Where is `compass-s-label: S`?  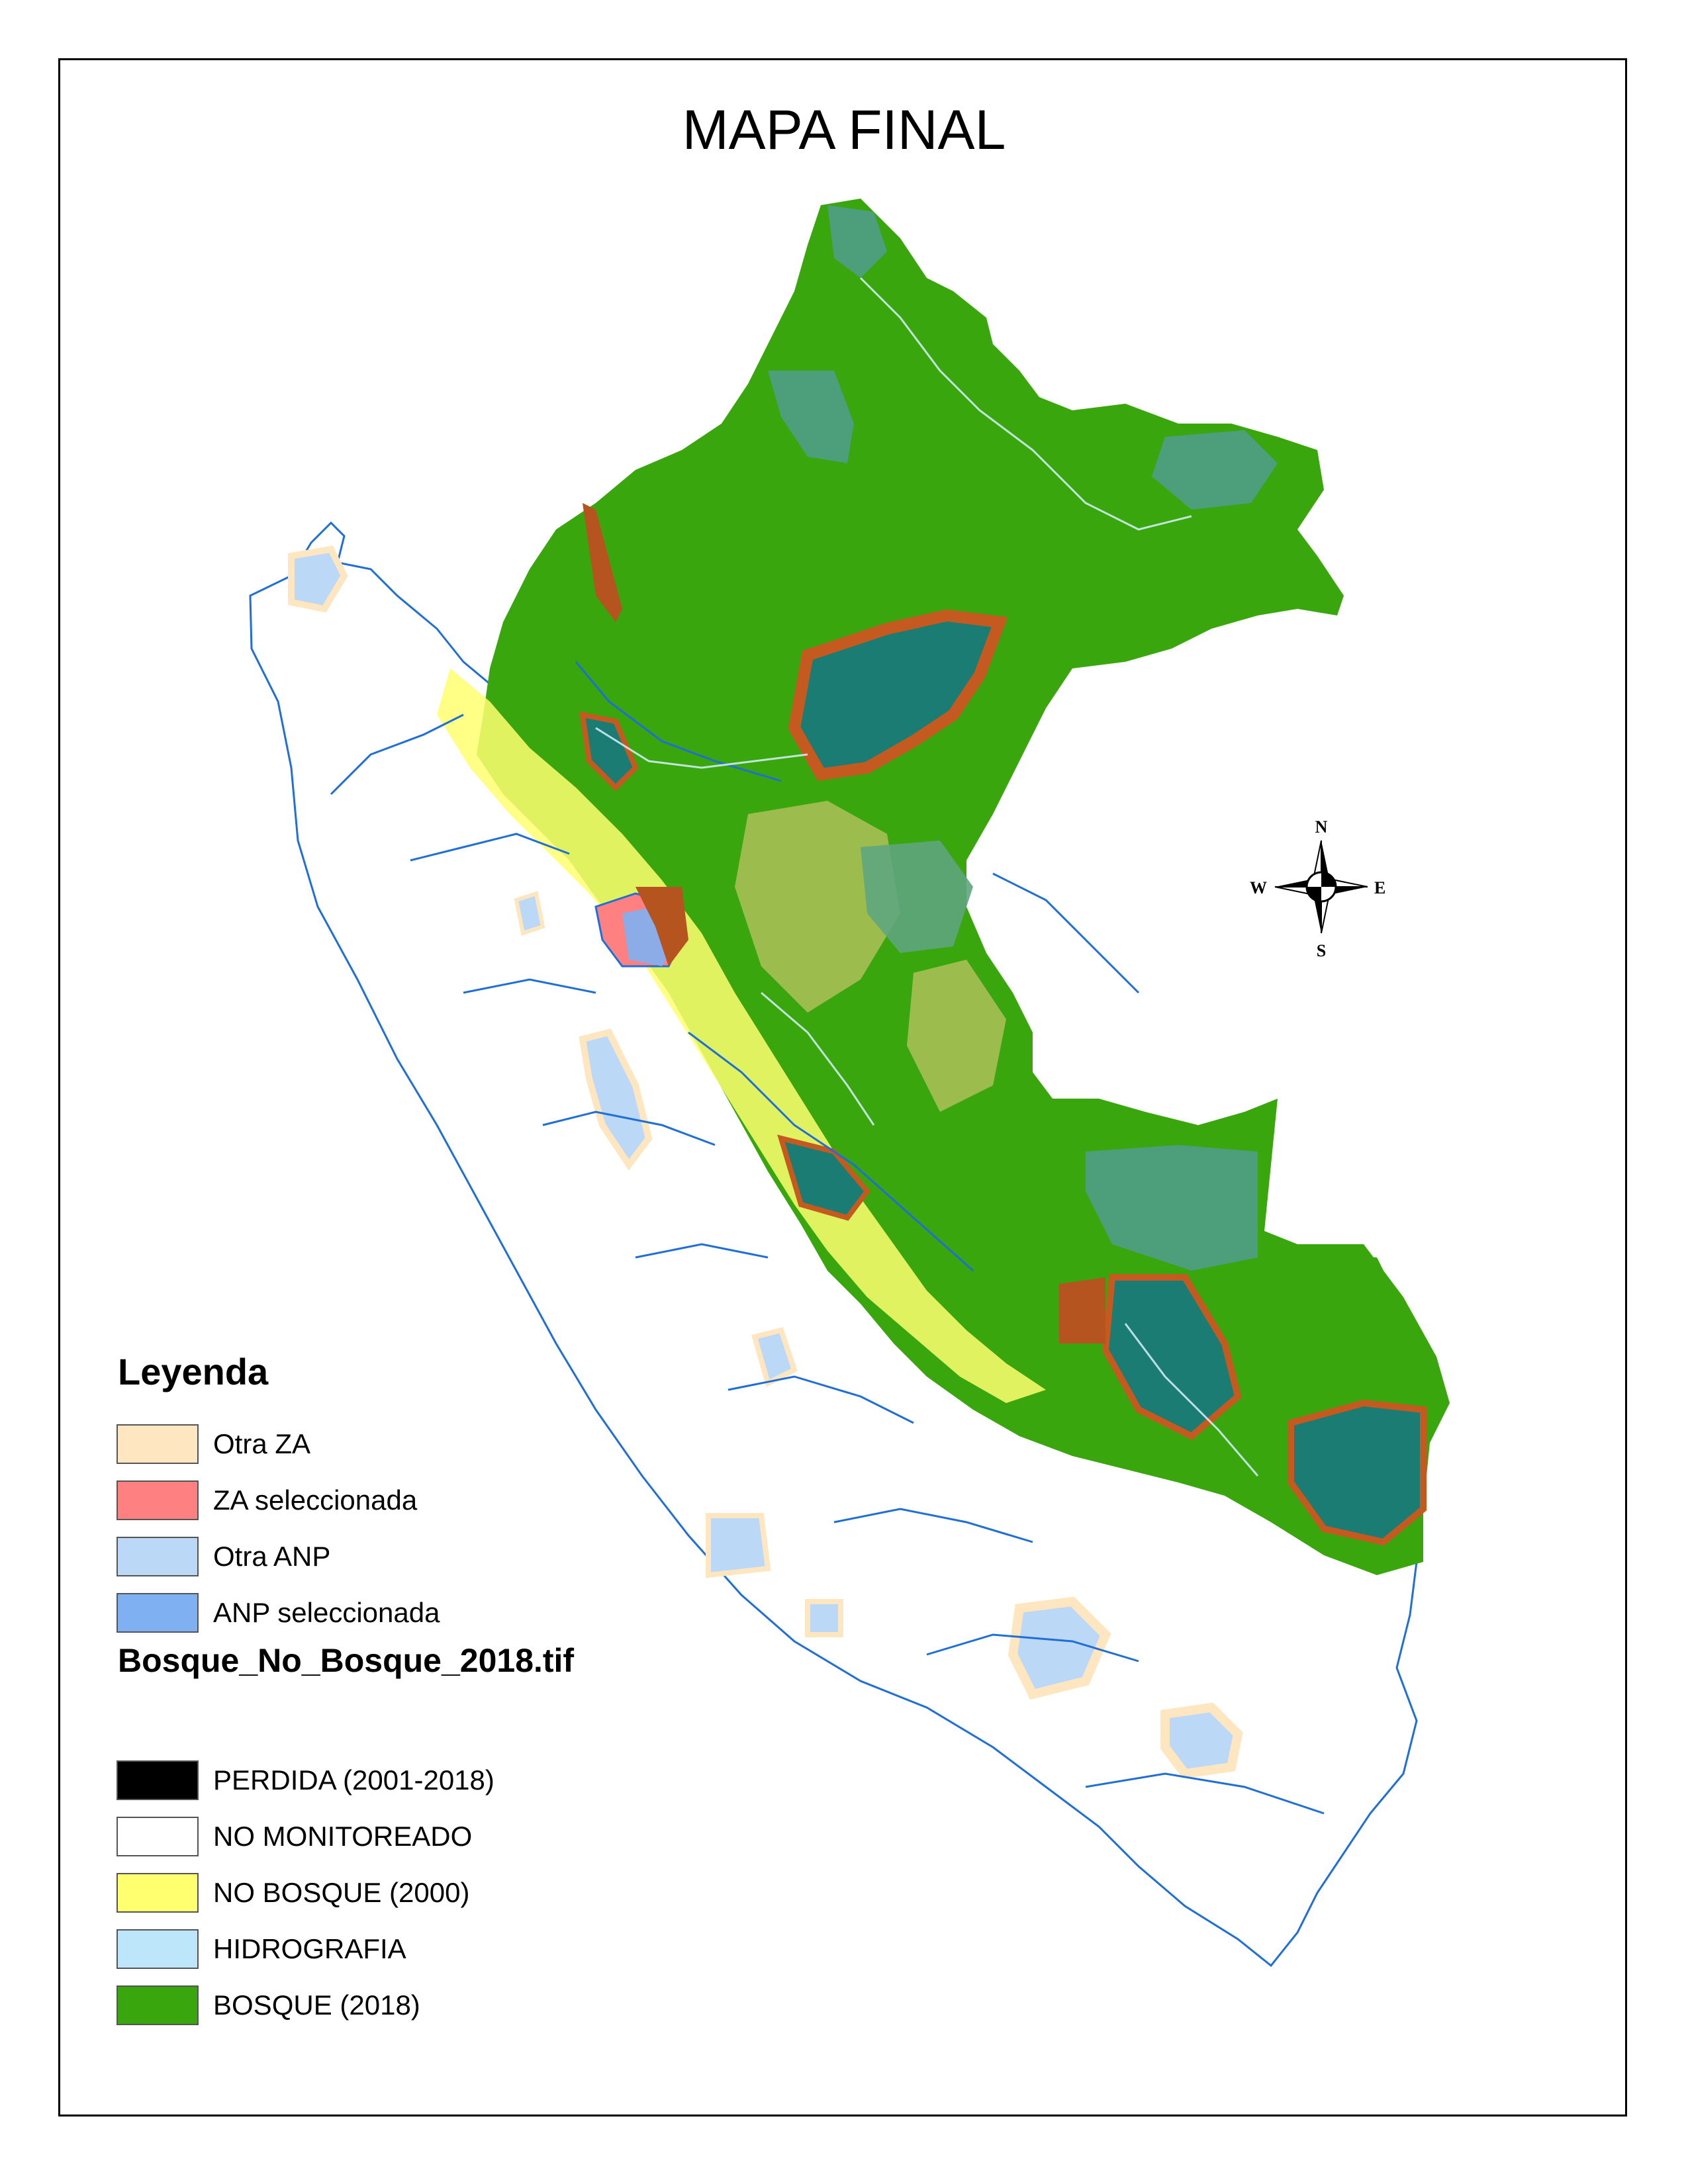
compass-s-label: S is located at coordinates (1321, 950).